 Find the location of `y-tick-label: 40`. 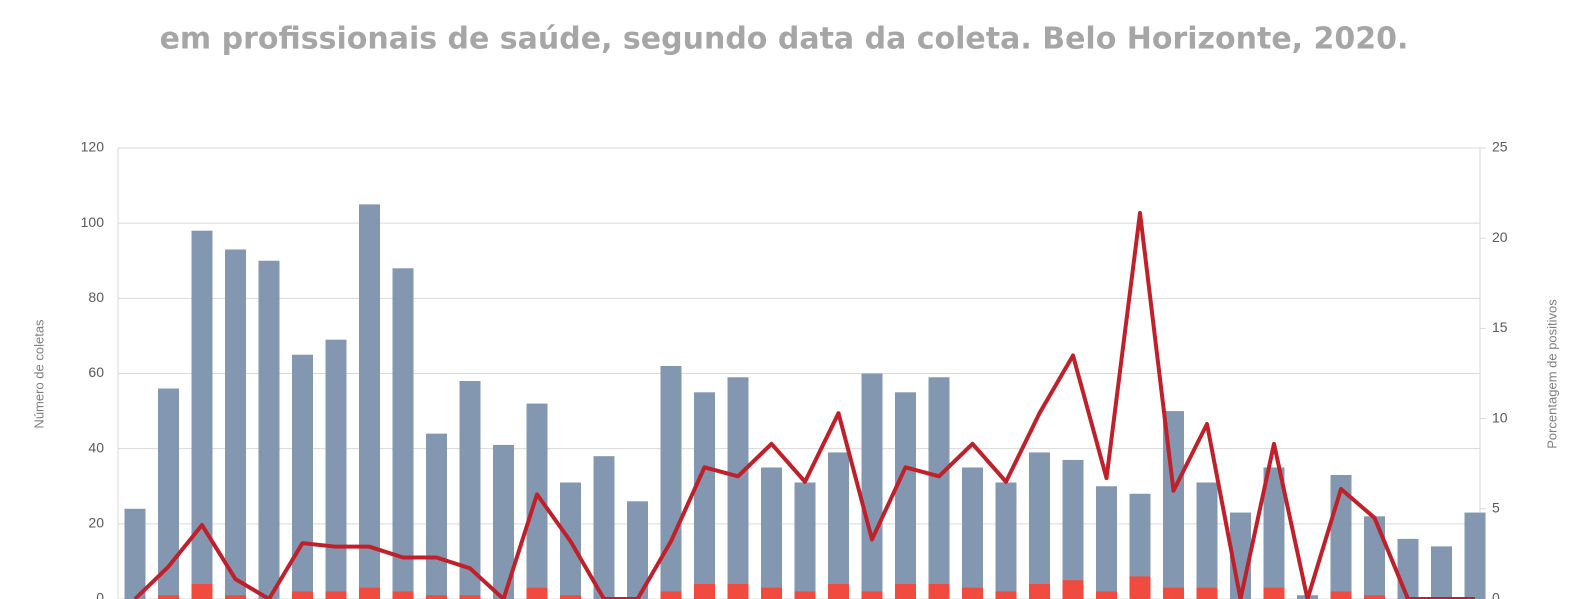

y-tick-label: 40 is located at coordinates (96, 447).